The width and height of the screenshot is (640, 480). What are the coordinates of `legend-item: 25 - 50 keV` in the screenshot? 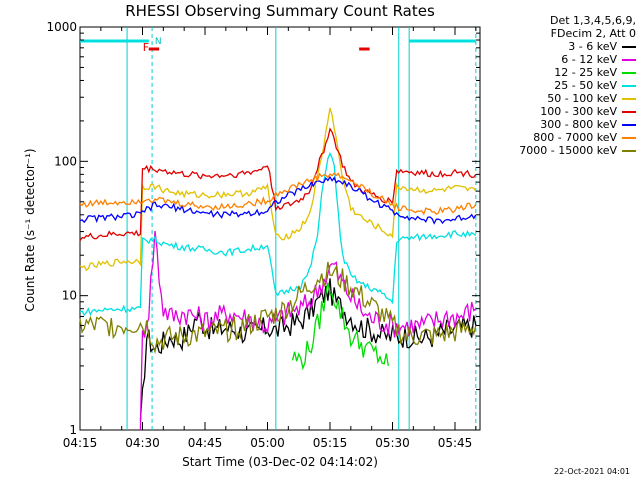 It's located at (560, 85).